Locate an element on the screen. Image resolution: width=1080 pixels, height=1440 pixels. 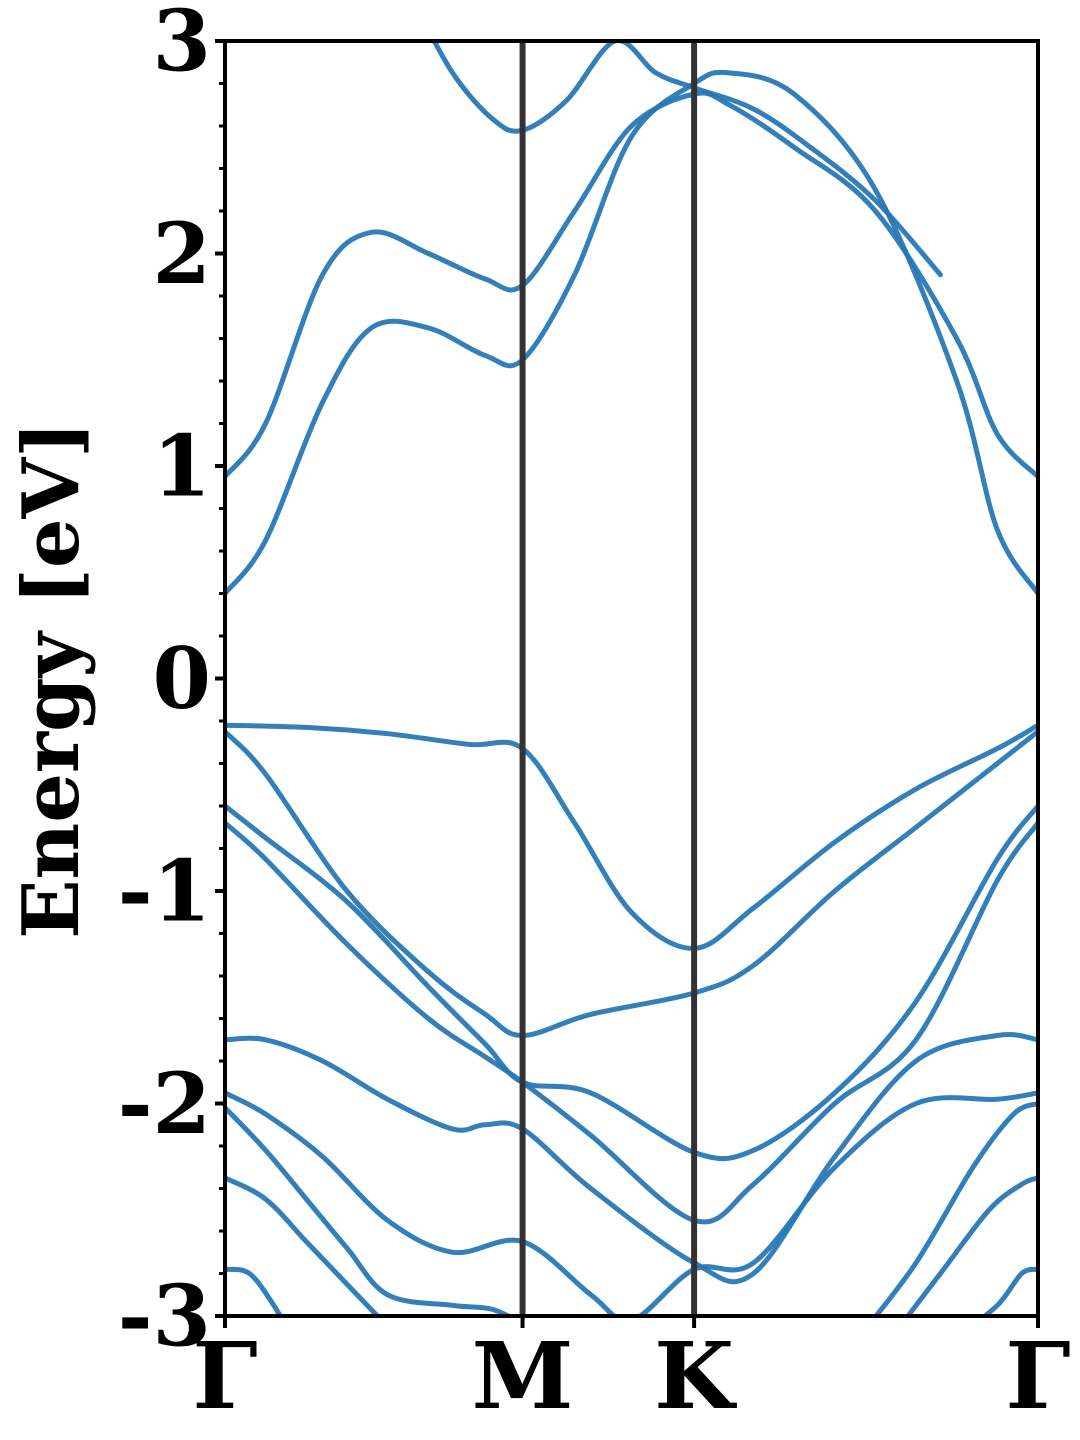
y-axis-ticks: -3 -2 -1 0 1 2 3 is located at coordinates (171, 683).